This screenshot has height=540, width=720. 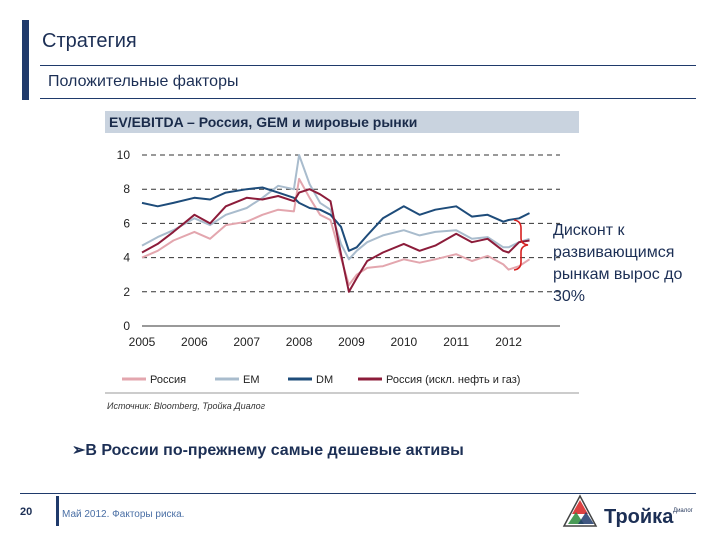 What do you see at coordinates (89, 41) in the screenshot?
I see `page-title: Стратегия` at bounding box center [89, 41].